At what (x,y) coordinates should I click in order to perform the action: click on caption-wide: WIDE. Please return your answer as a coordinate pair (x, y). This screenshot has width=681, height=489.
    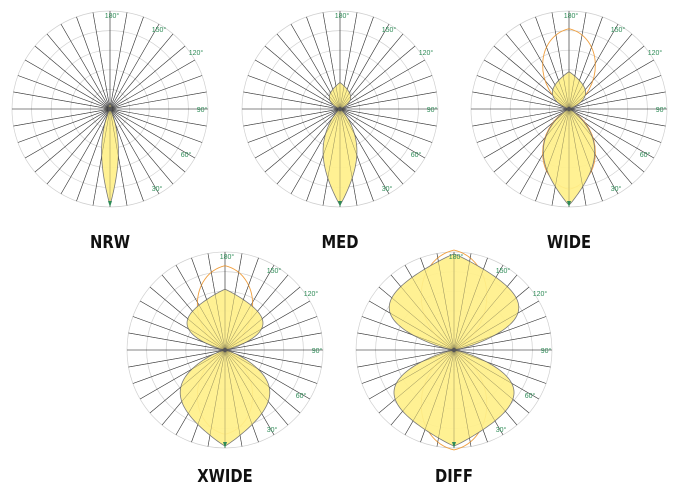
    Looking at the image, I should click on (569, 242).